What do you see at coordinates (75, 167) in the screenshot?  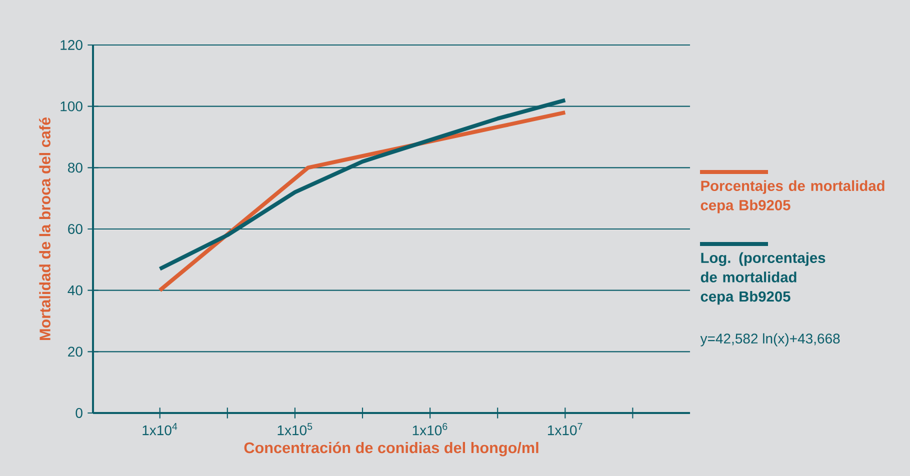 I see `y-tick-label: 80` at bounding box center [75, 167].